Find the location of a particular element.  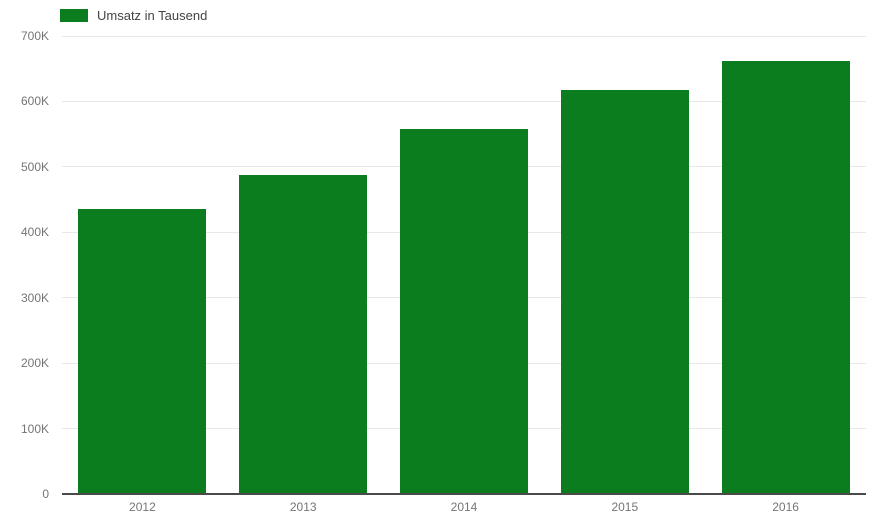

y-axis-tick-label: 400K is located at coordinates (34, 232).